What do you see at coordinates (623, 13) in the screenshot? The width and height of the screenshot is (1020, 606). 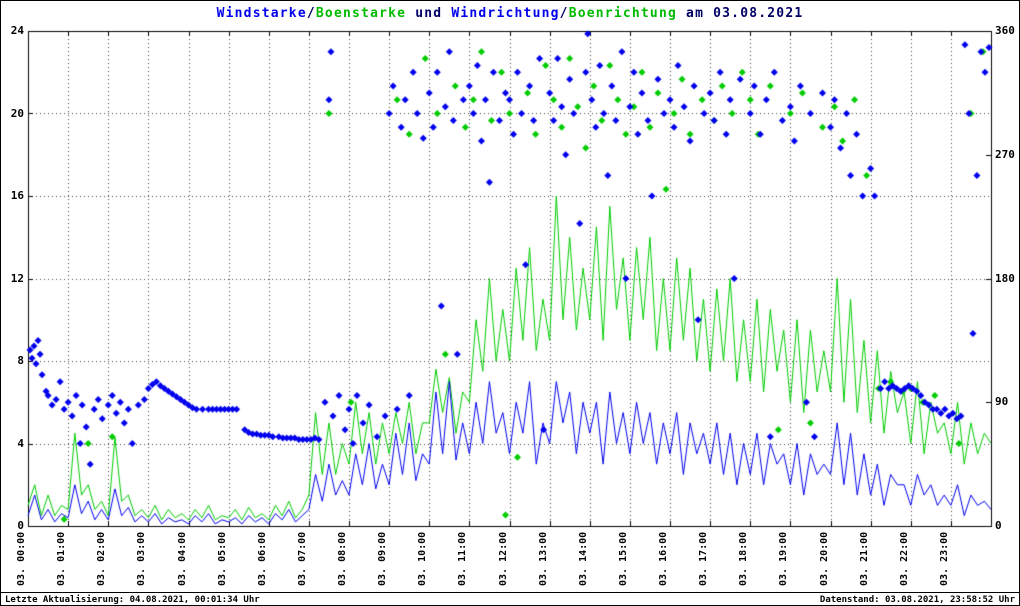 I see `title-segment: Boenrichtung` at bounding box center [623, 13].